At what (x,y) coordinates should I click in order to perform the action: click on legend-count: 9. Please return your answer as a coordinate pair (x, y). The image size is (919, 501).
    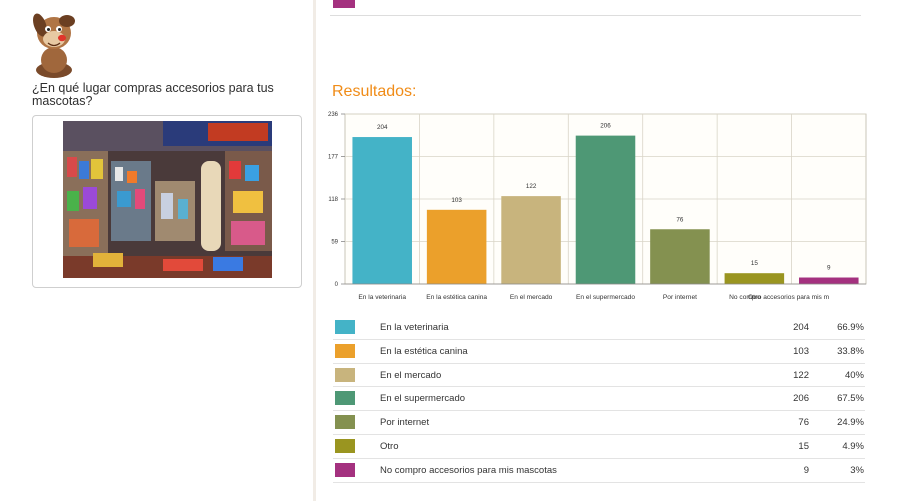
    Looking at the image, I should click on (806, 470).